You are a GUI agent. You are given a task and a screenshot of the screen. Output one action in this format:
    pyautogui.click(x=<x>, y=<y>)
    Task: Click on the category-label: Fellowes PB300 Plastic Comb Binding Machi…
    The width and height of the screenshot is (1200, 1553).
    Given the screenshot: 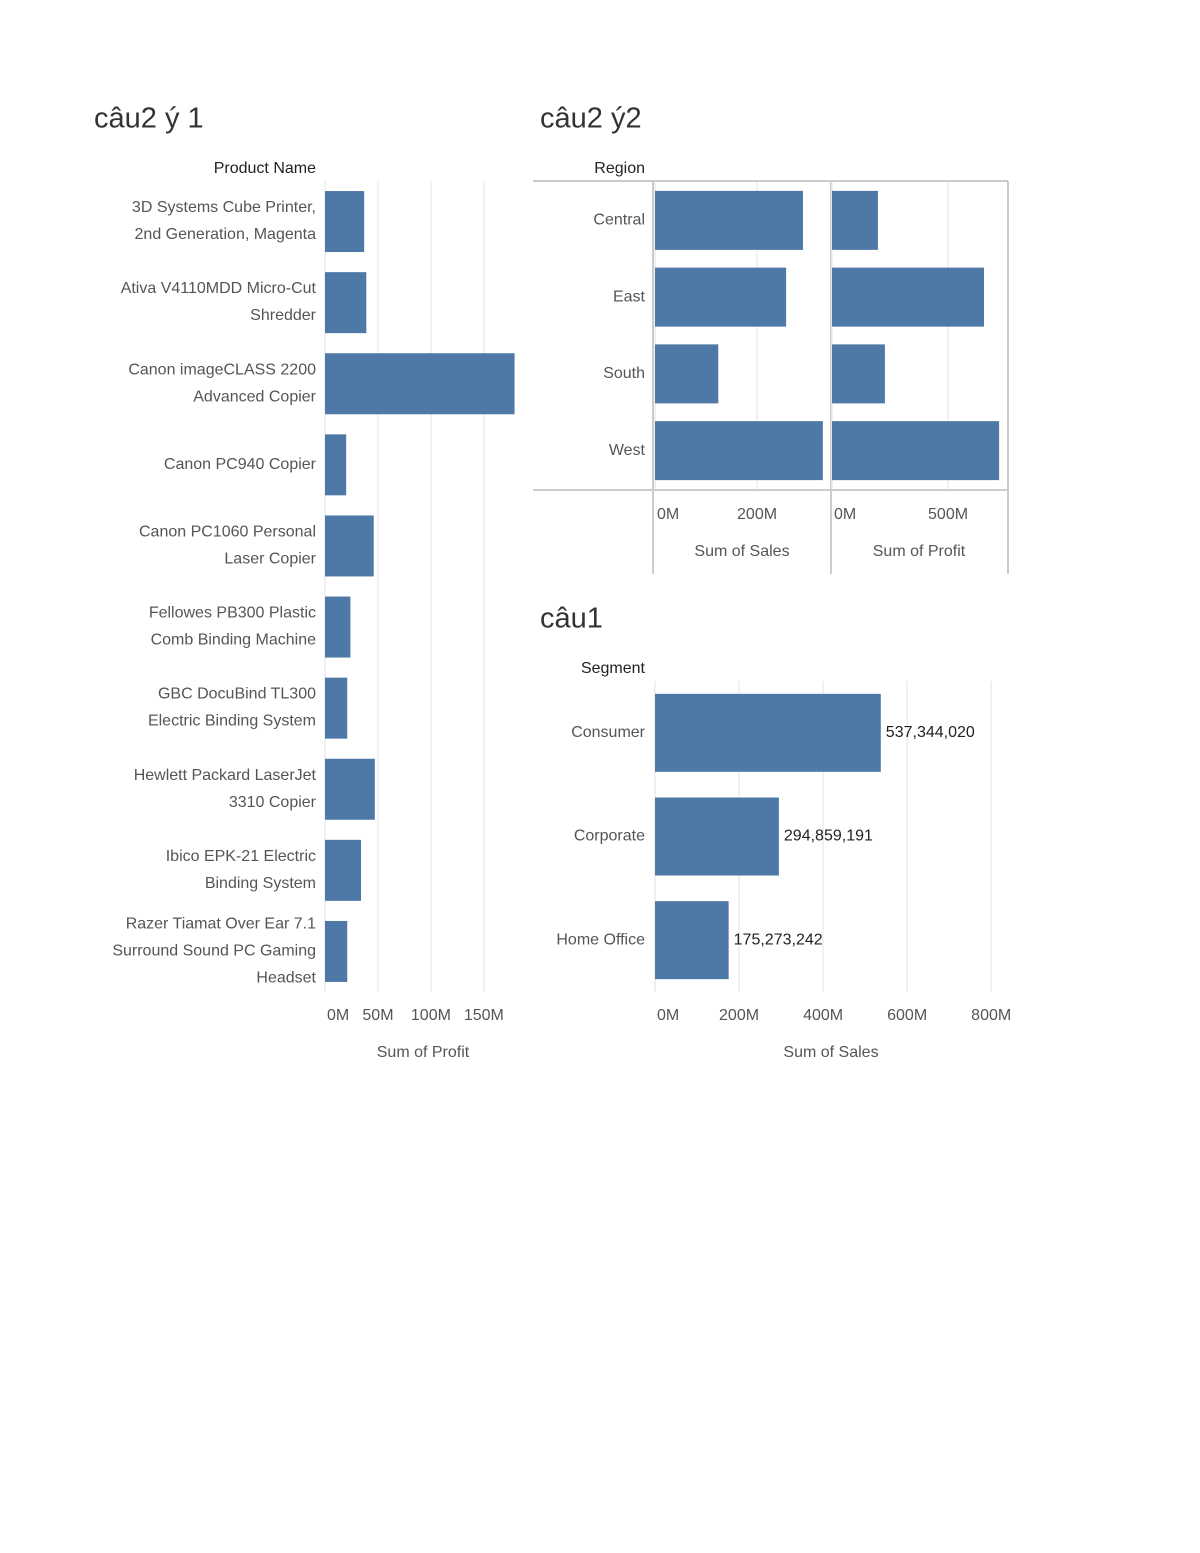 What is the action you would take?
    pyautogui.click(x=232, y=627)
    